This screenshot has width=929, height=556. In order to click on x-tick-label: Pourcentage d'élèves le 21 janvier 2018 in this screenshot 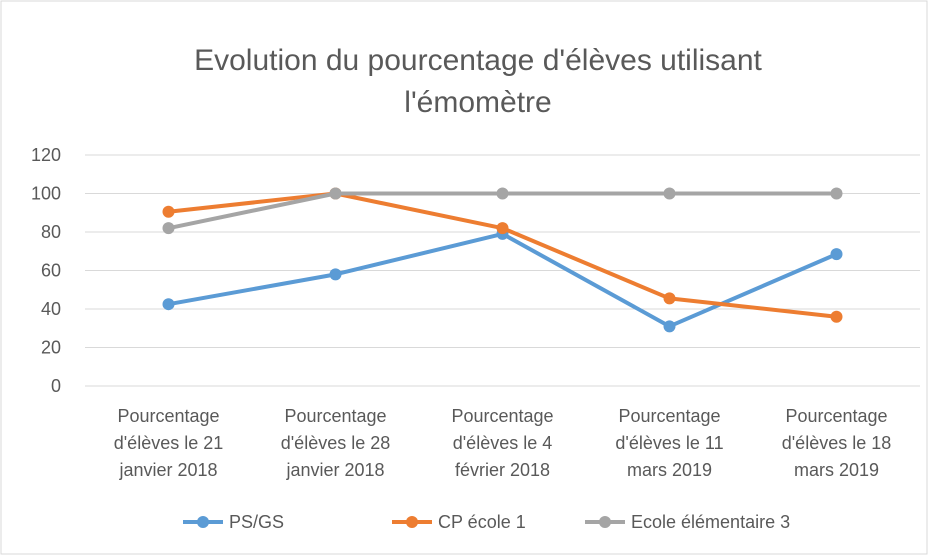, I will do `click(169, 443)`.